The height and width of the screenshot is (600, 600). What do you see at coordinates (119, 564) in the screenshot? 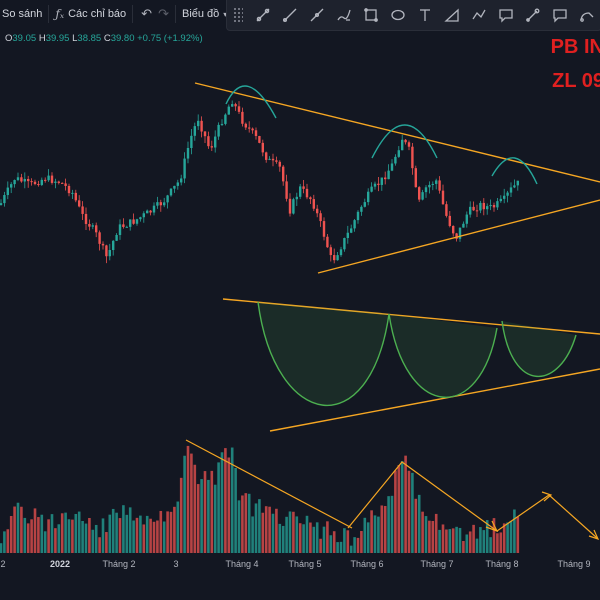
I see `x-axis-label: Tháng 2` at bounding box center [119, 564].